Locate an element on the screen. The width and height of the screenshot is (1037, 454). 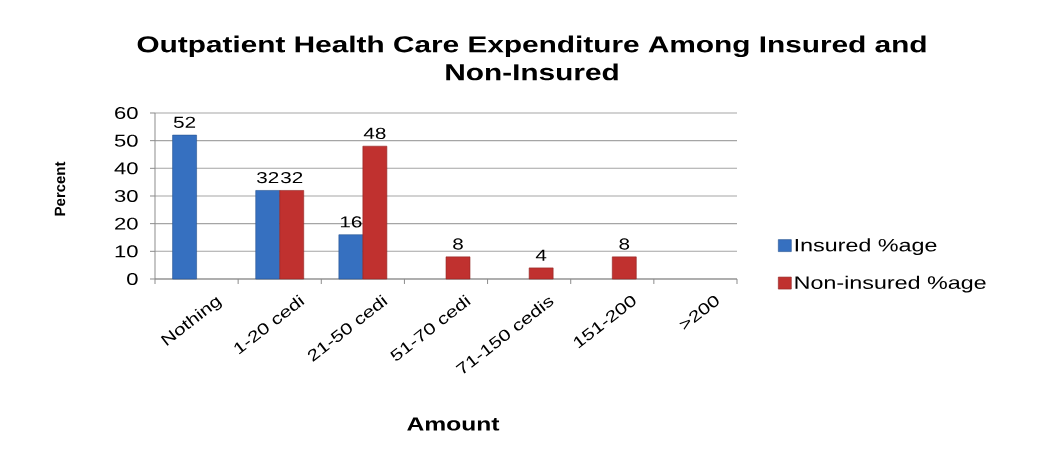
chart-title: Outpatient Health Care Expenditure Among Insured and Non-Insured is located at coordinates (531, 58).